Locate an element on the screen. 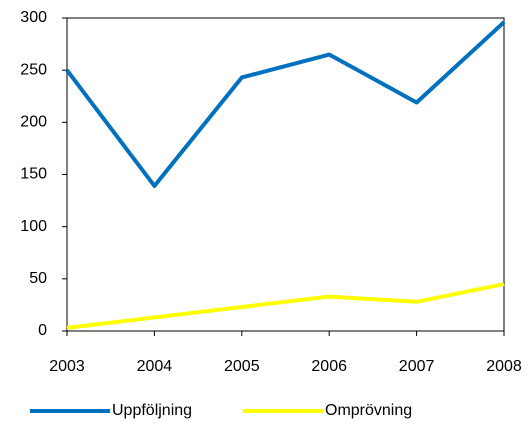 This screenshot has height=425, width=529. x-tick-label: 2004 is located at coordinates (155, 366).